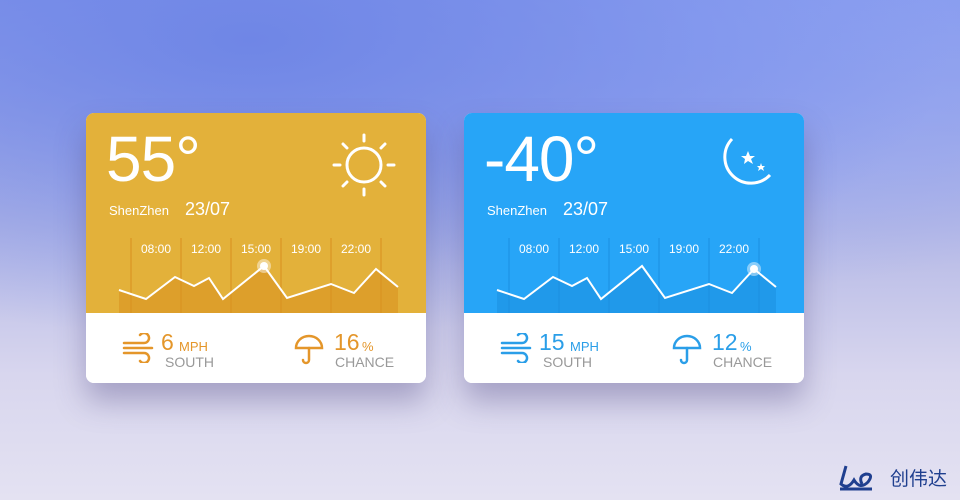  Describe the element at coordinates (634, 348) in the screenshot. I see `card-footer: 15 MPH SOUTH 12 % CHANCE` at that location.